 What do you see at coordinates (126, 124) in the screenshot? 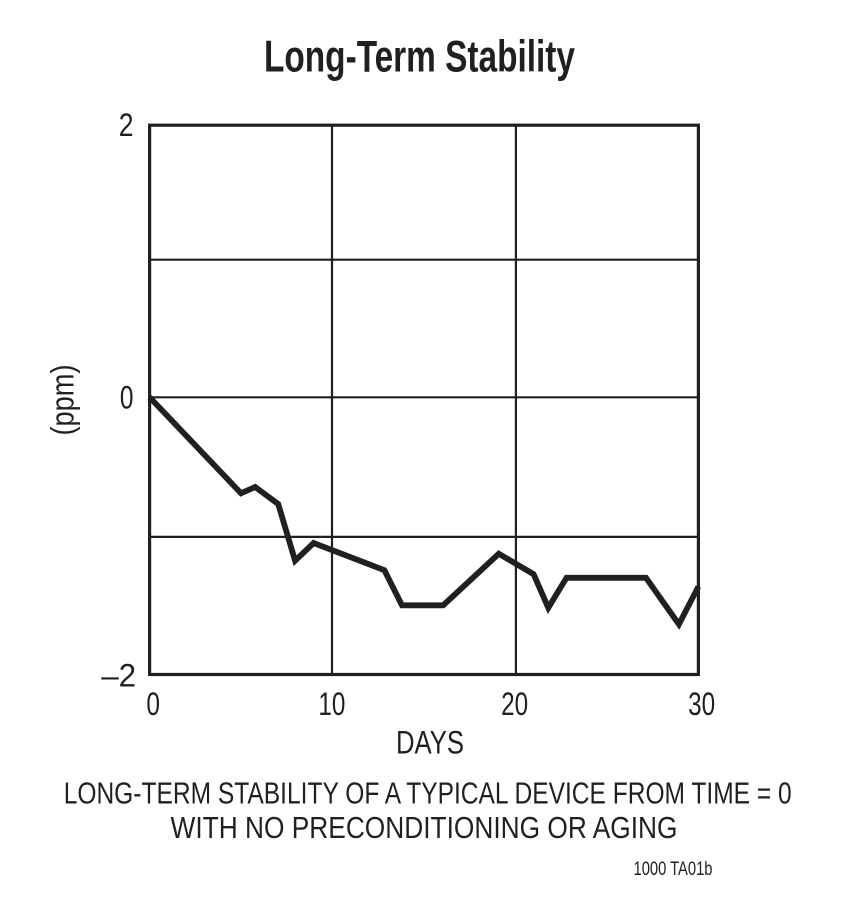
I see `svg-text: 2` at bounding box center [126, 124].